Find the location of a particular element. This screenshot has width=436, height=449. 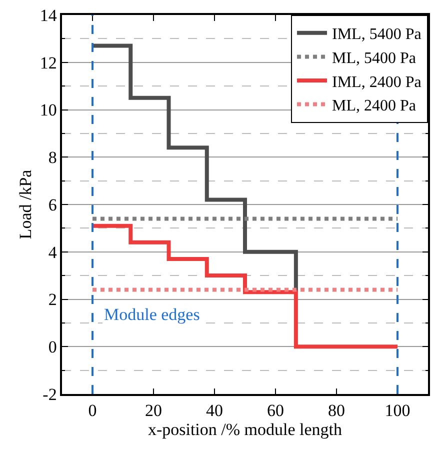

y-tick-label: 2 is located at coordinates (52, 300).